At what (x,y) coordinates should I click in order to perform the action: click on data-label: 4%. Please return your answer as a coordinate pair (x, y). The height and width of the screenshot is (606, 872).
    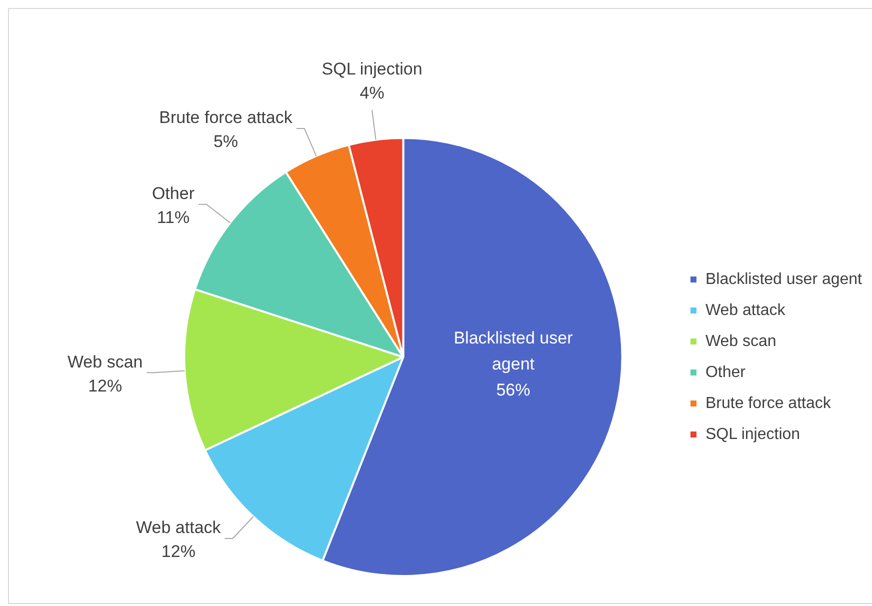
    Looking at the image, I should click on (372, 93).